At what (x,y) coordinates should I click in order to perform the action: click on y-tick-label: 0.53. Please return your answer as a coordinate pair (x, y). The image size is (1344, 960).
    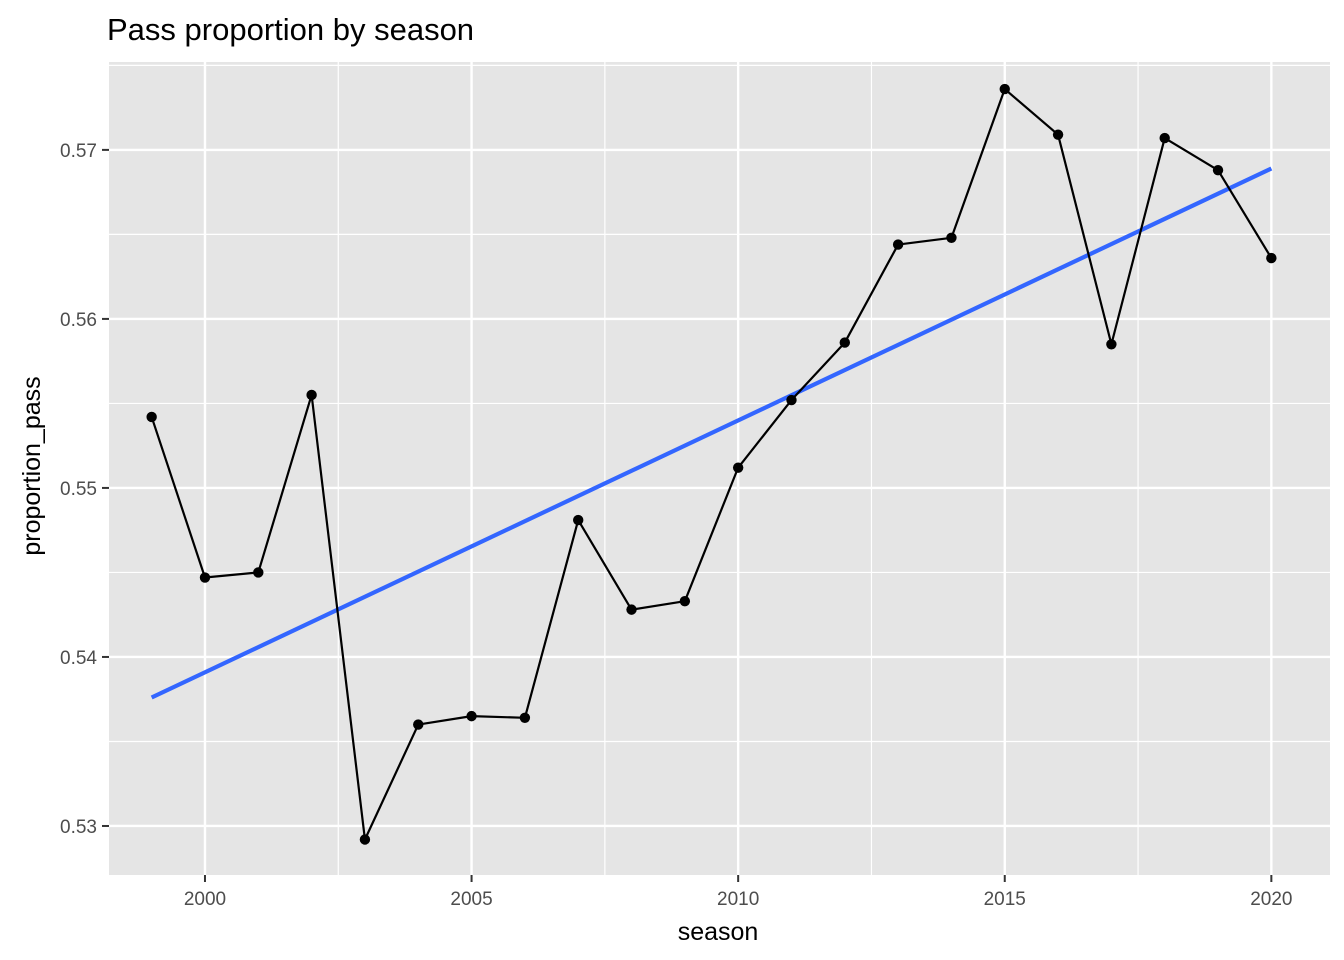
    Looking at the image, I should click on (78, 827).